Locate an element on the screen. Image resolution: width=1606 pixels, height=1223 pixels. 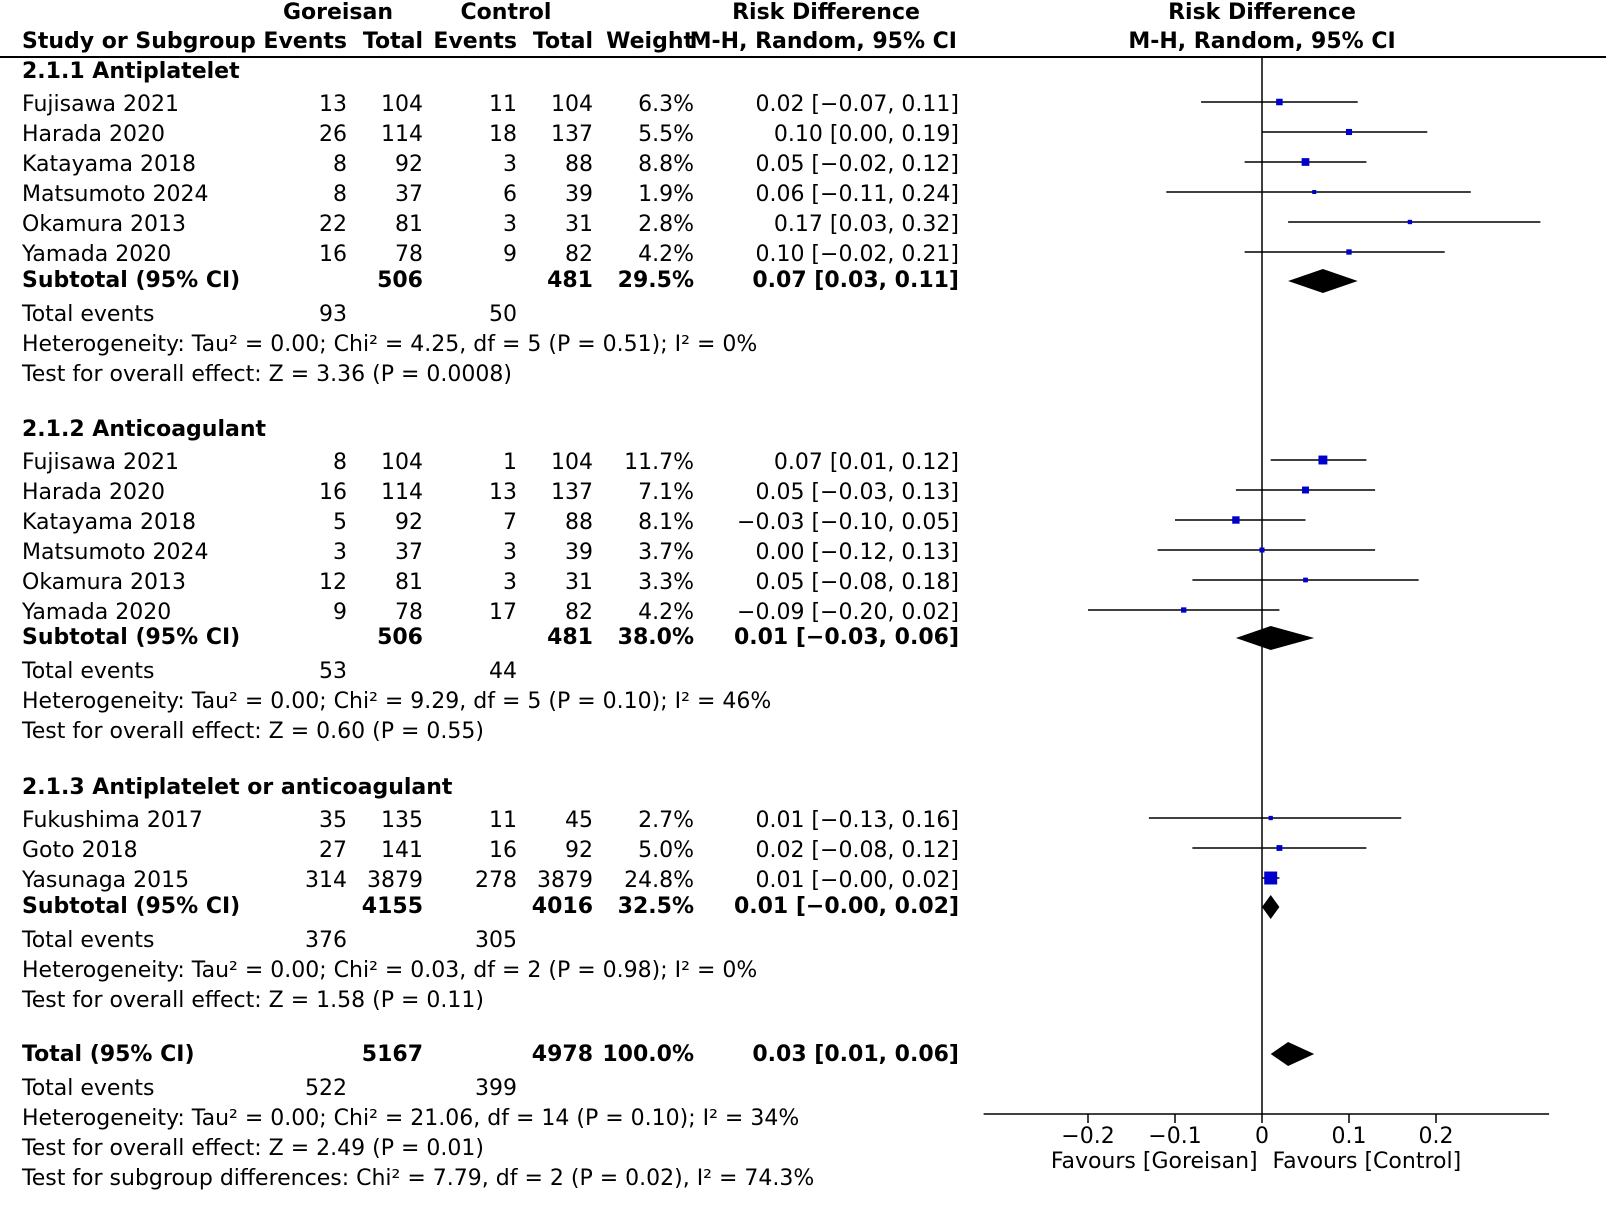
study-ci: 0.05 [−0.02, 0.12] is located at coordinates (857, 164).